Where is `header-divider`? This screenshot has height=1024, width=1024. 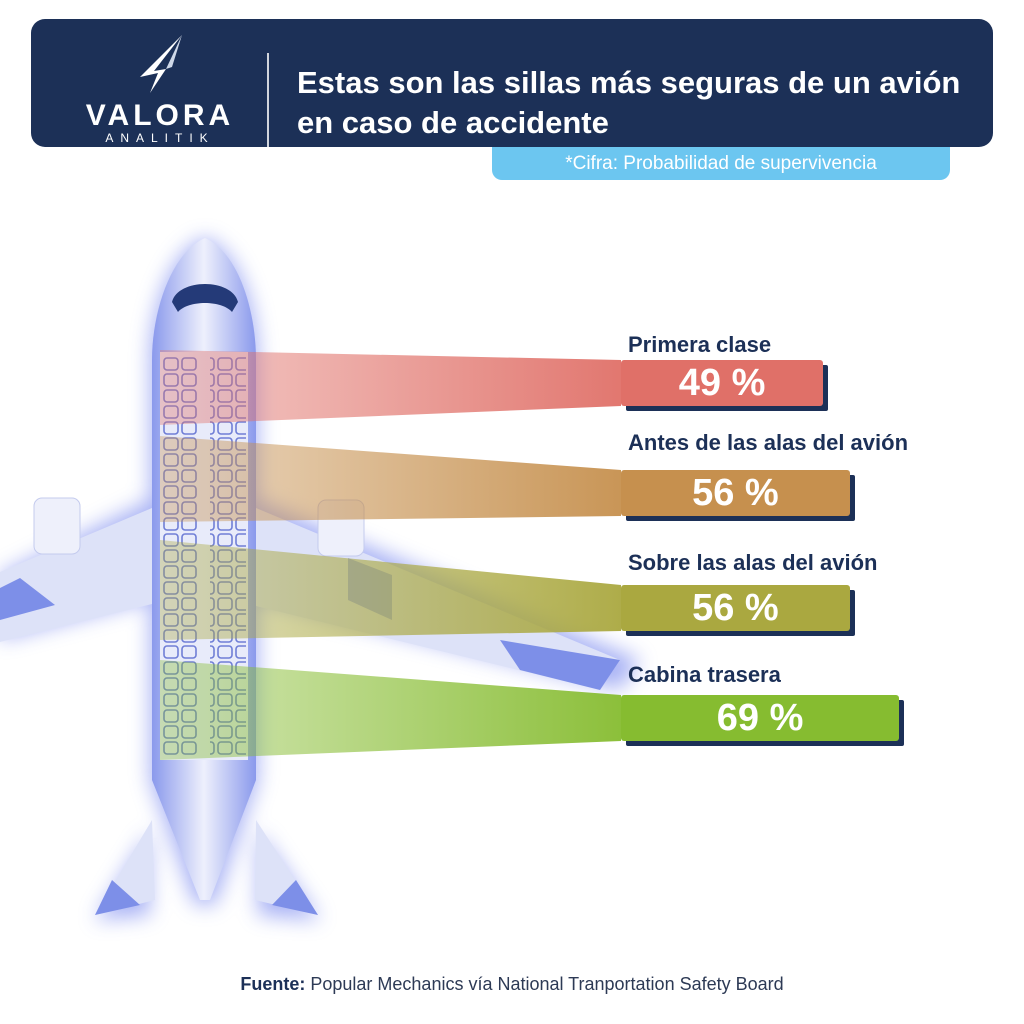
header-divider is located at coordinates (268, 101).